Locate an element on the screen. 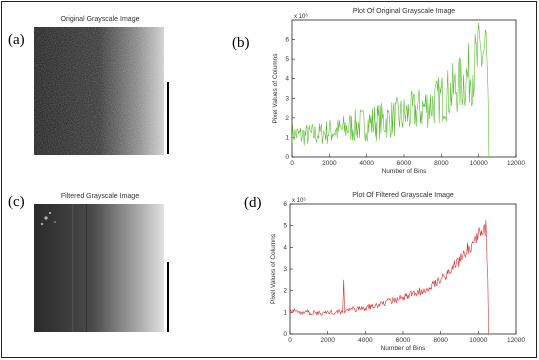  panel-label-c: (c) is located at coordinates (16, 202).